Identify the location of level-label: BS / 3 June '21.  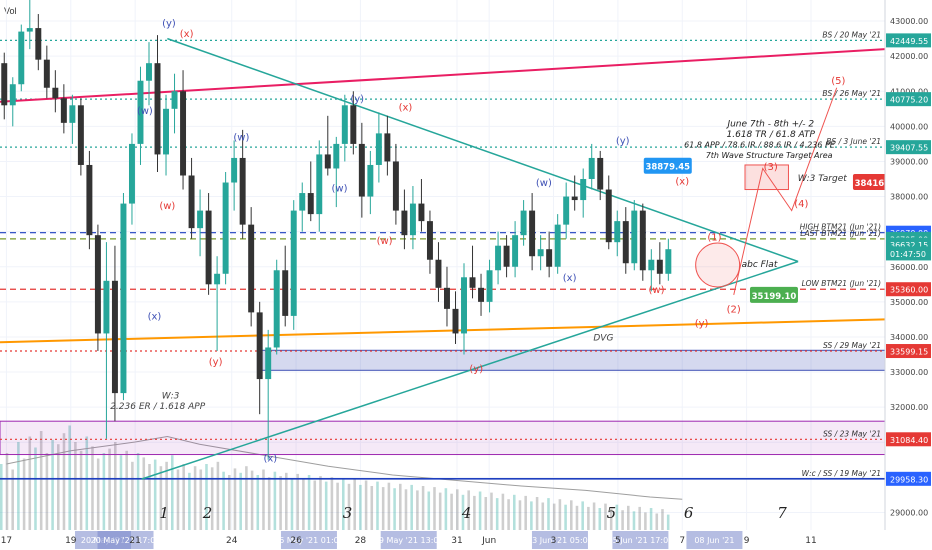
(853, 141).